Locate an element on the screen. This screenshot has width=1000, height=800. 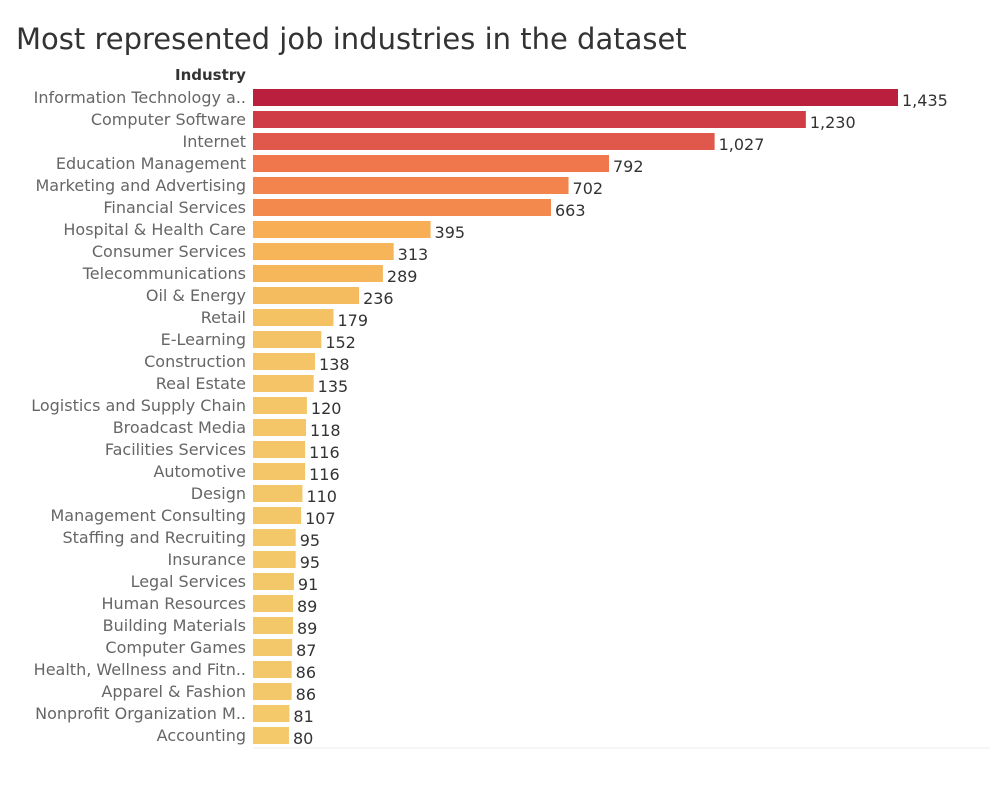
category-label: E-Learning is located at coordinates (203, 339).